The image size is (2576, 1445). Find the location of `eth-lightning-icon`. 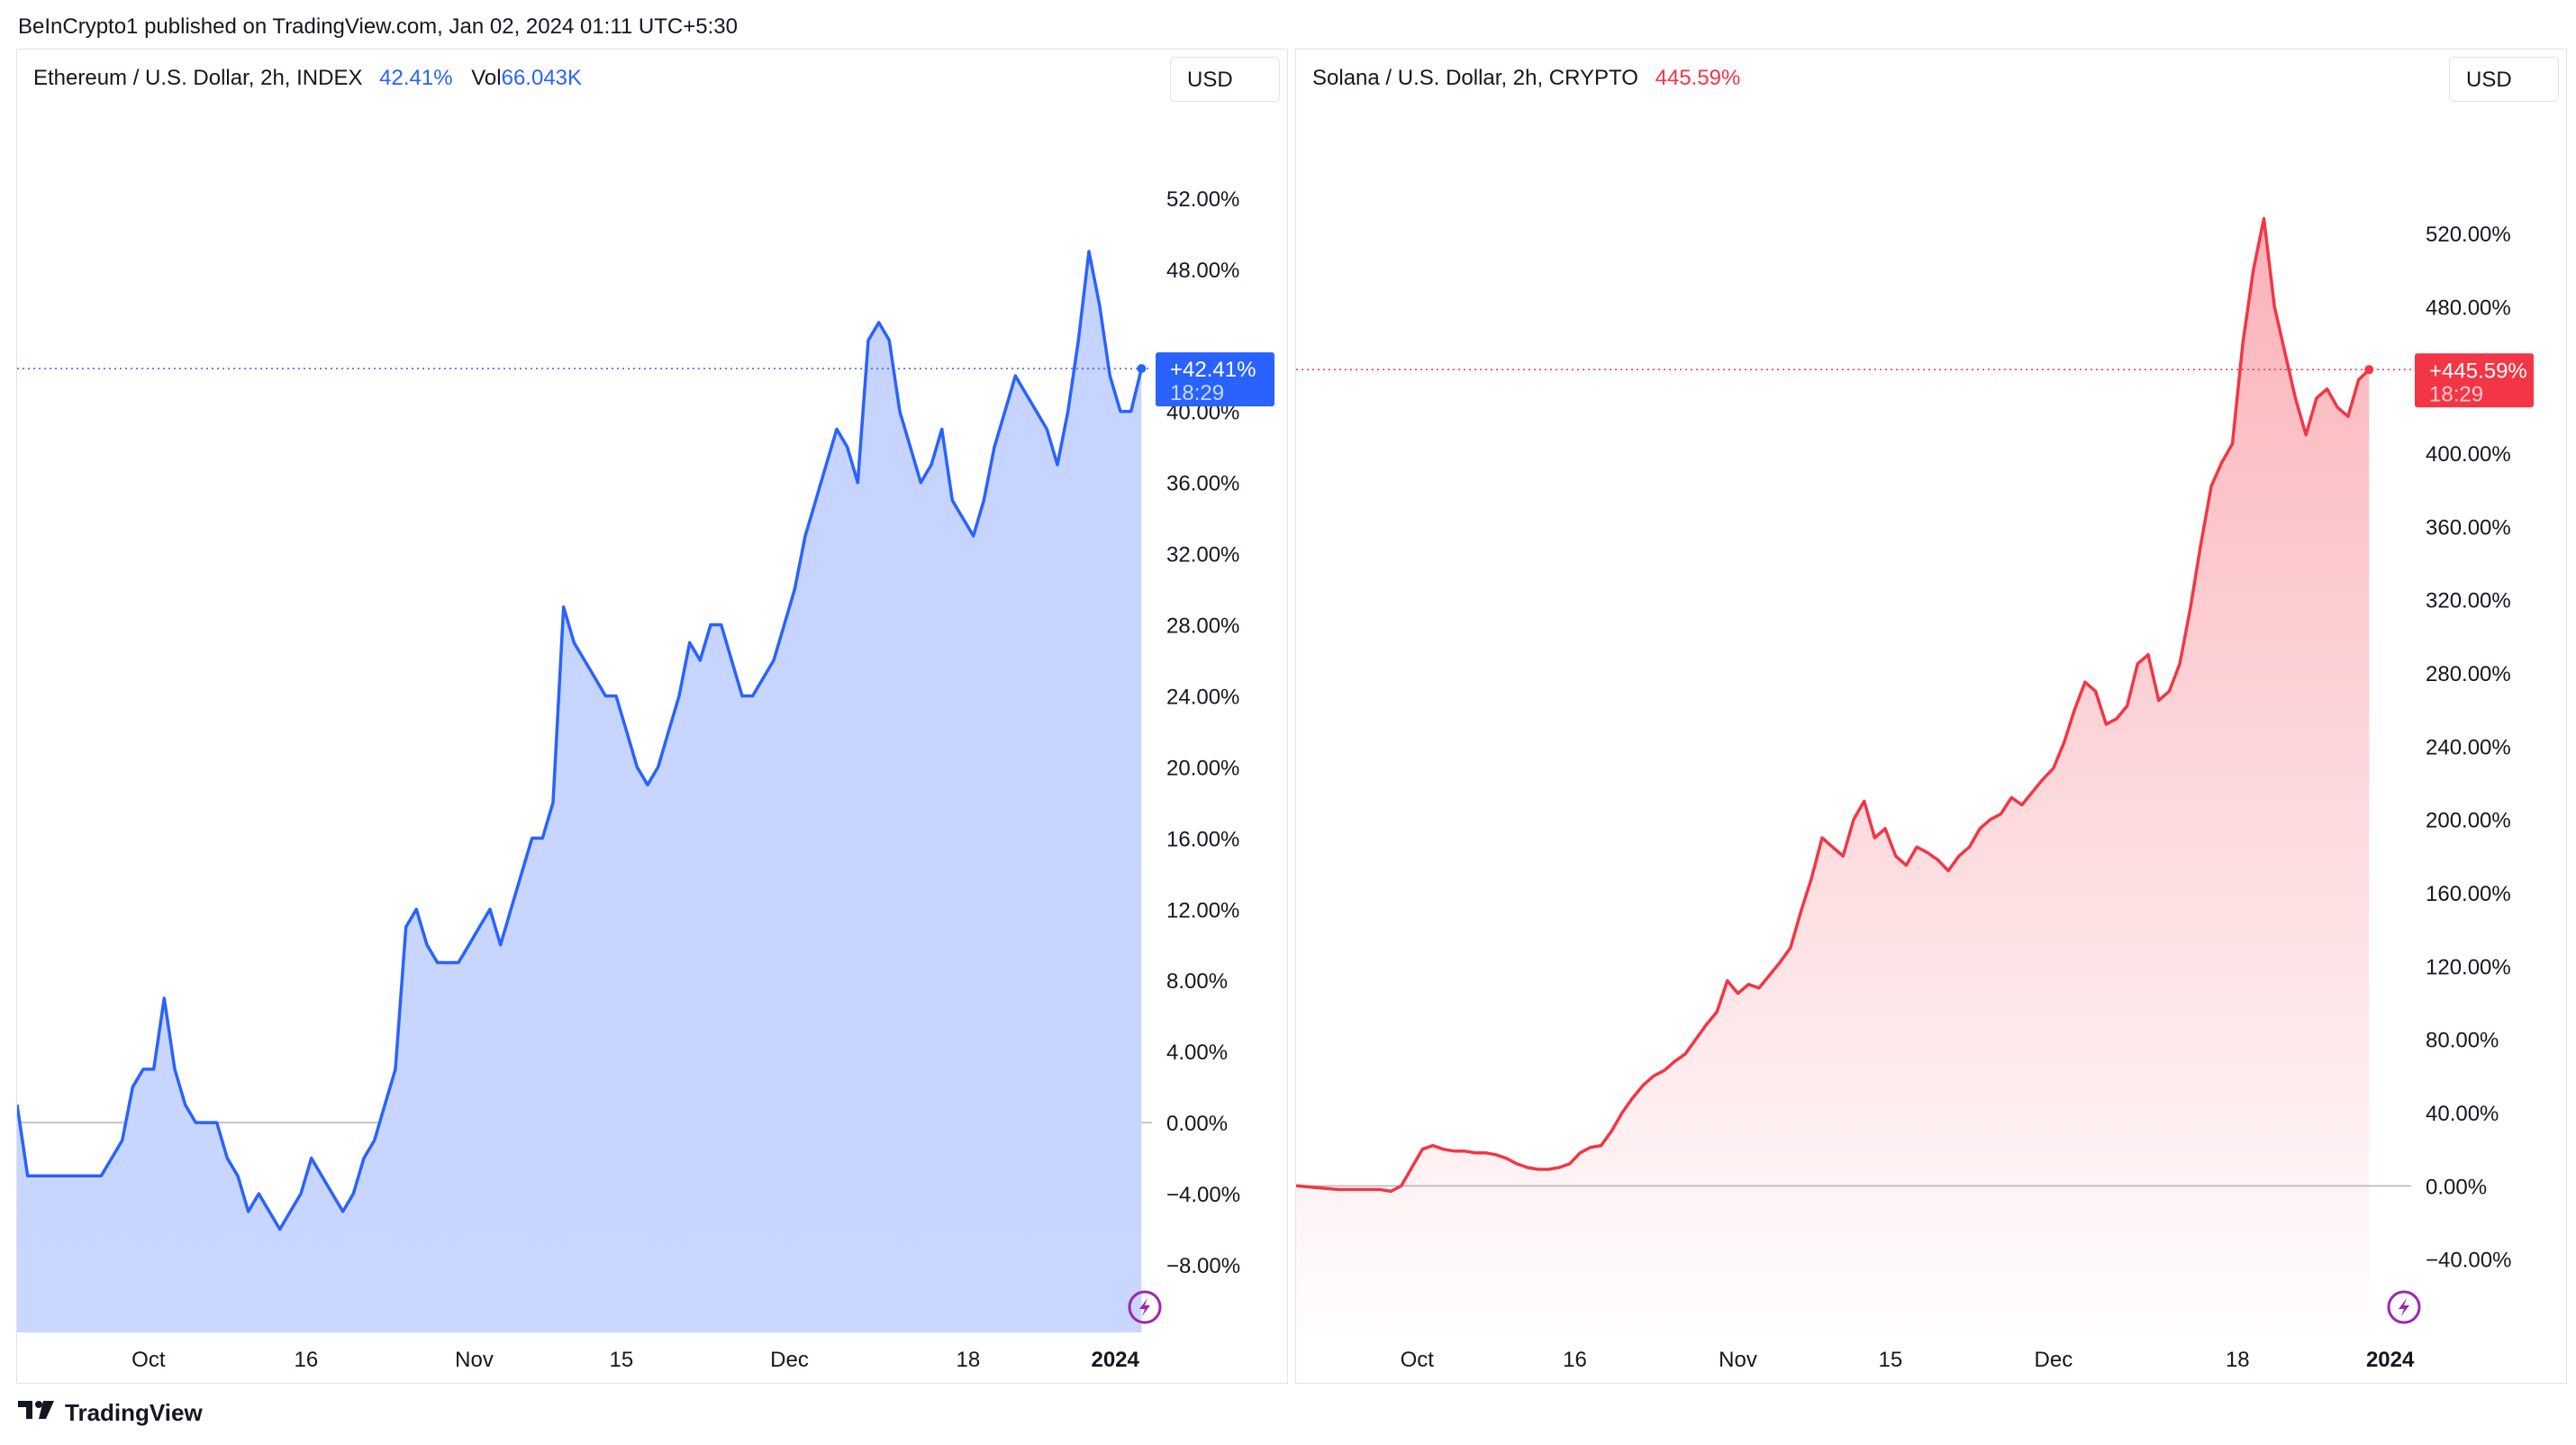

eth-lightning-icon is located at coordinates (1145, 1307).